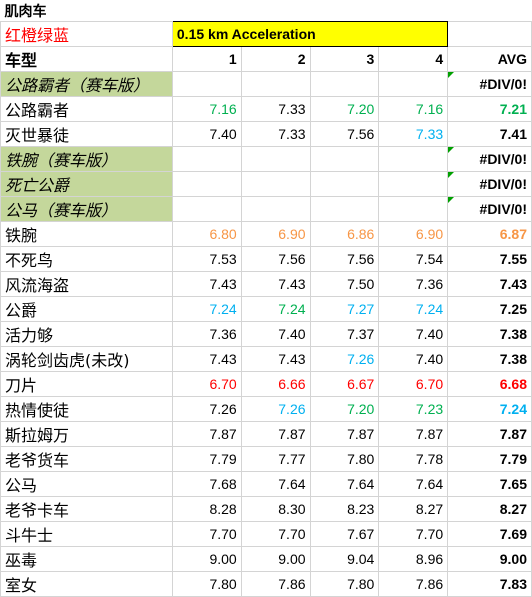 This screenshot has width=532, height=597. What do you see at coordinates (489, 109) in the screenshot?
I see `avg-cell: 7.21` at bounding box center [489, 109].